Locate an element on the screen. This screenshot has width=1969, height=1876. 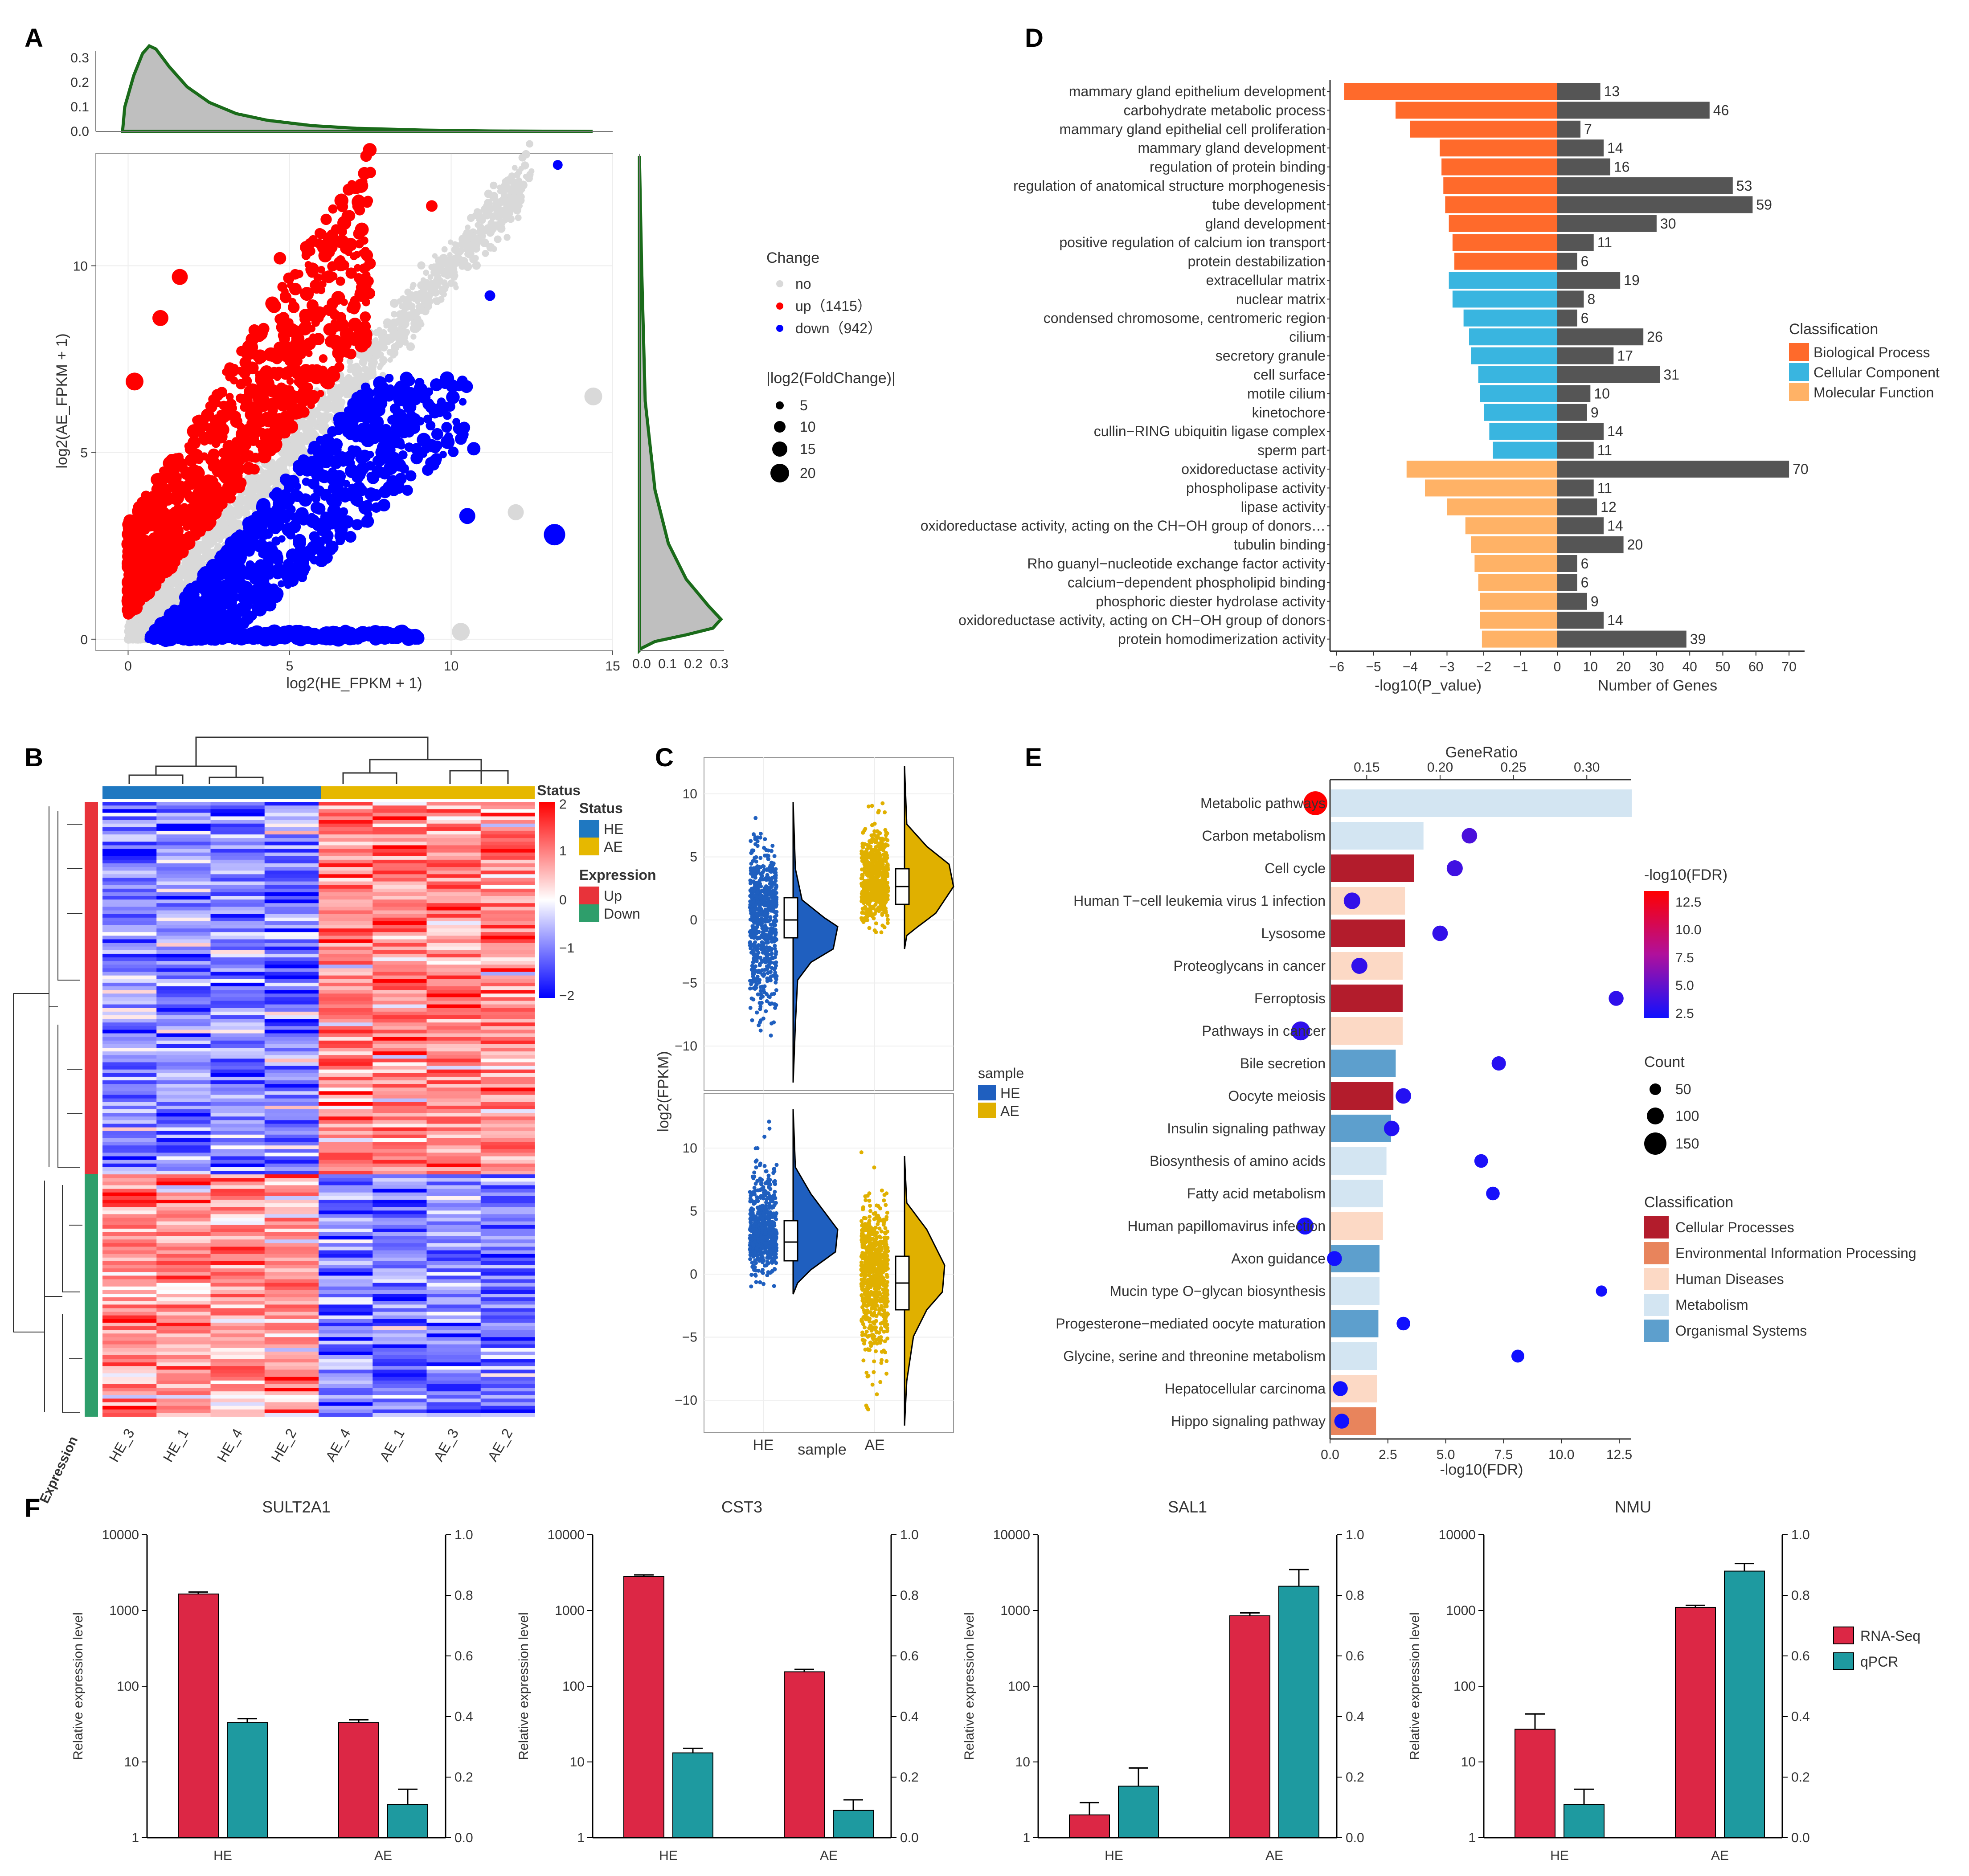
top-density-curve is located at coordinates (357, 88).